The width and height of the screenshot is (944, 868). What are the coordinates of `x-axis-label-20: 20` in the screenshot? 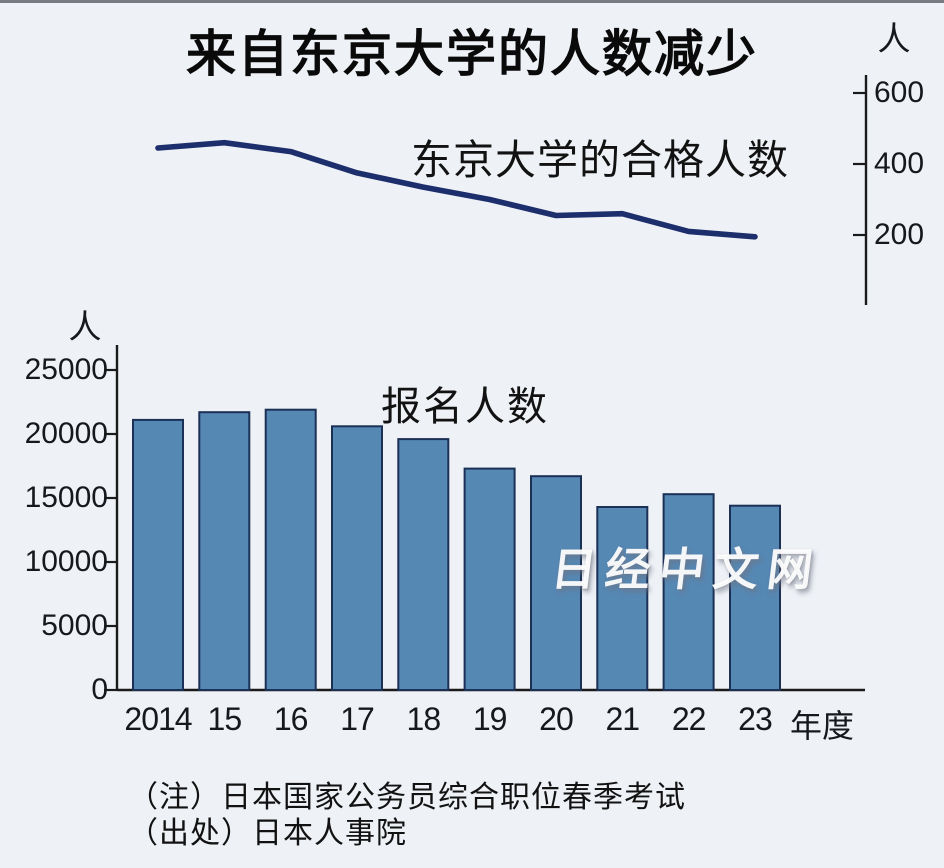 It's located at (556, 719).